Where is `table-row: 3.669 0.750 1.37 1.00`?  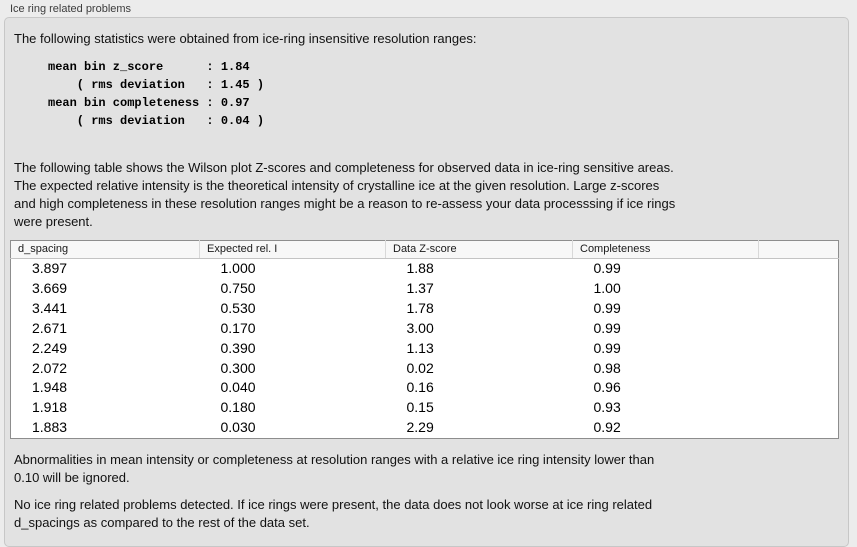 table-row: 3.669 0.750 1.37 1.00 is located at coordinates (425, 289).